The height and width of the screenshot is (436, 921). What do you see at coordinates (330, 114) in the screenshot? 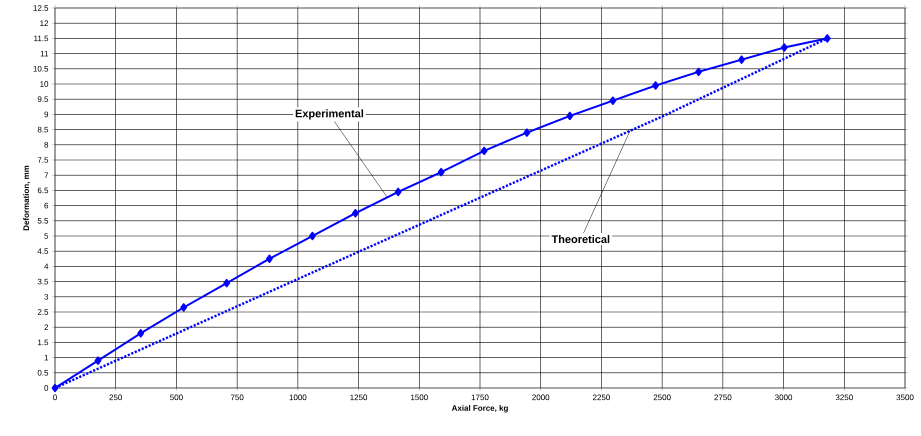
I see `annotation: Experimental` at bounding box center [330, 114].